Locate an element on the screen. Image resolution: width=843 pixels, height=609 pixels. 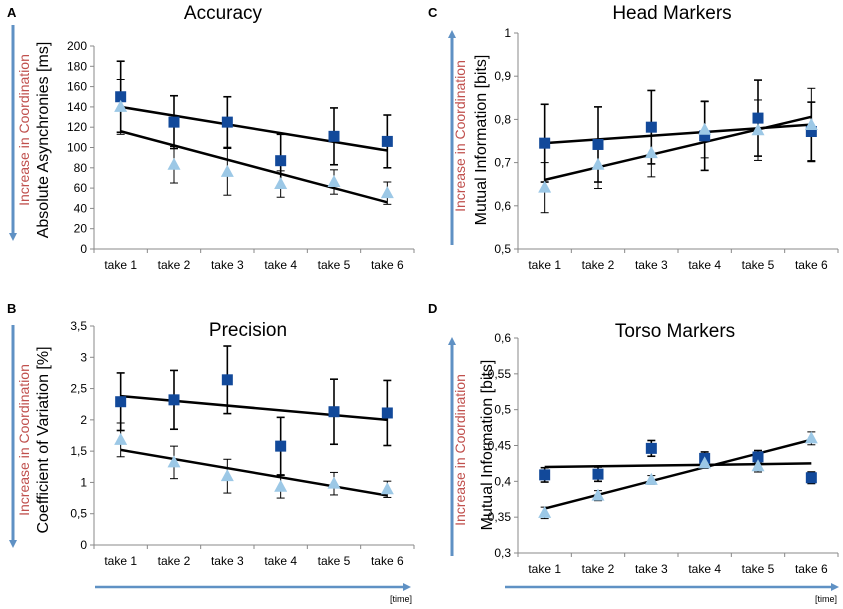
y-tick-label: 160 is located at coordinates (77, 87).